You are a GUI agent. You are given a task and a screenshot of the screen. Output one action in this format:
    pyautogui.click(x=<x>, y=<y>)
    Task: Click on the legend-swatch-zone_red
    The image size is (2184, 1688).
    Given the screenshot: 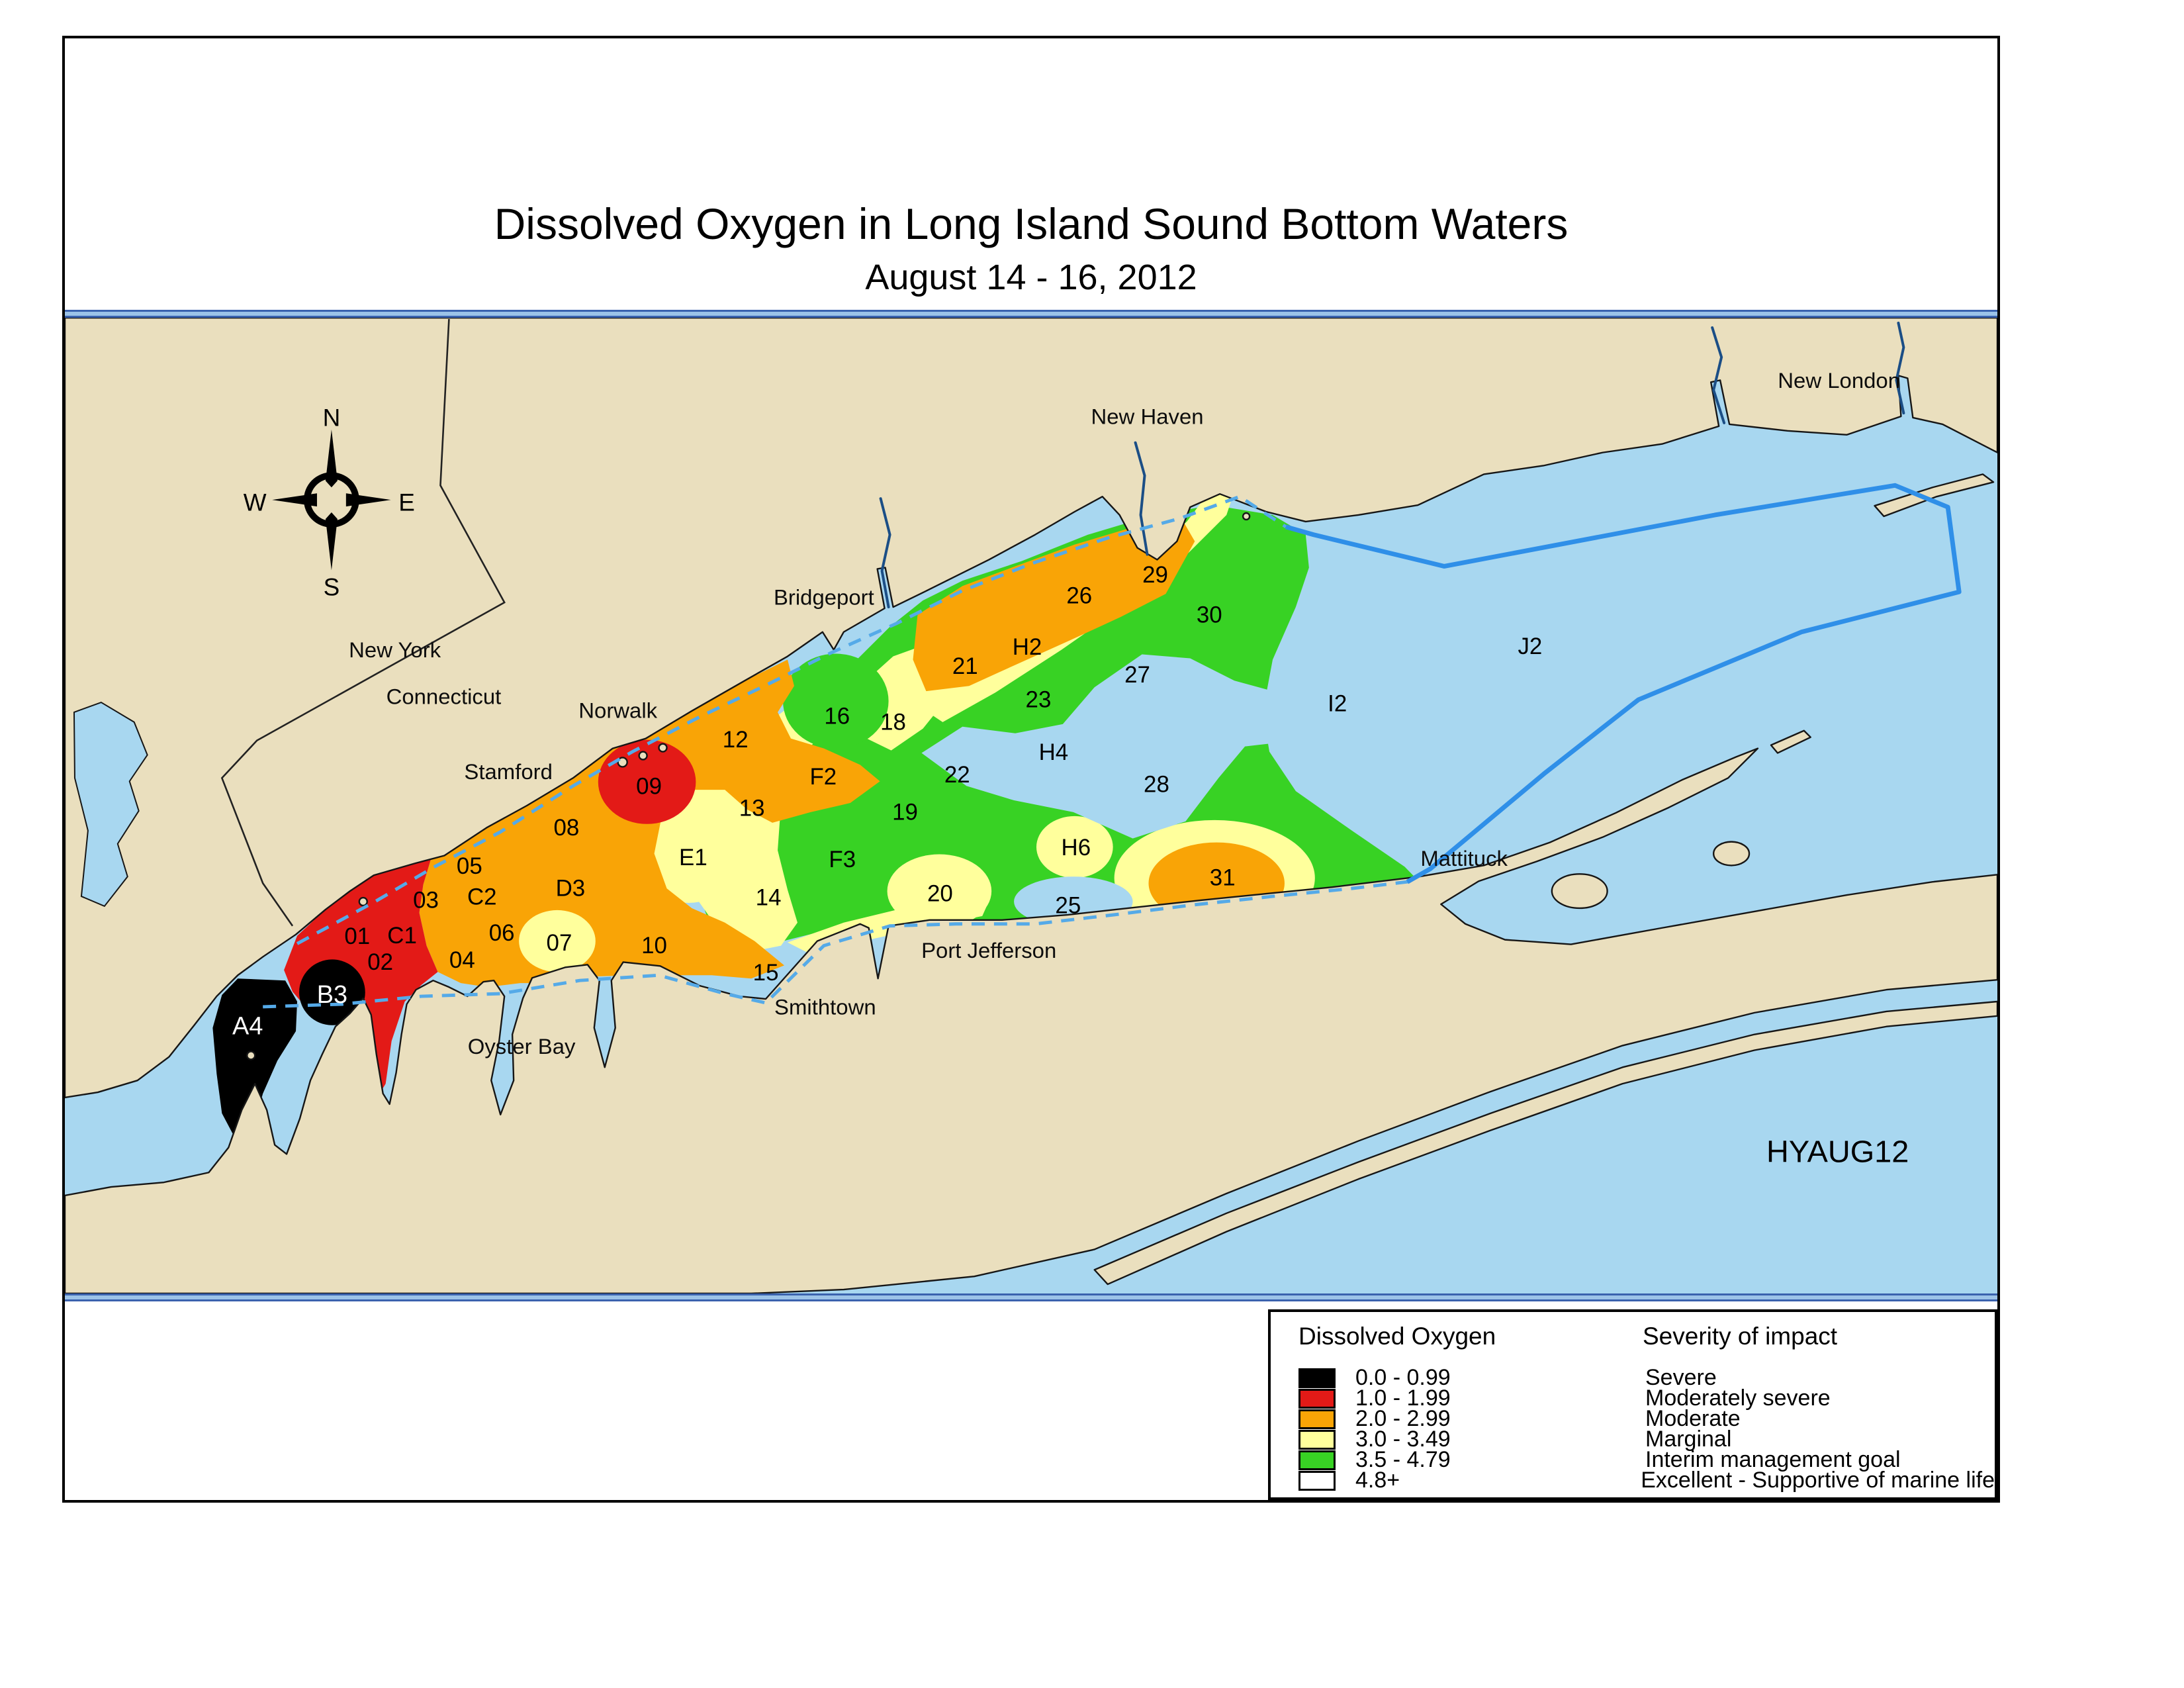 What is the action you would take?
    pyautogui.click(x=1317, y=1398)
    